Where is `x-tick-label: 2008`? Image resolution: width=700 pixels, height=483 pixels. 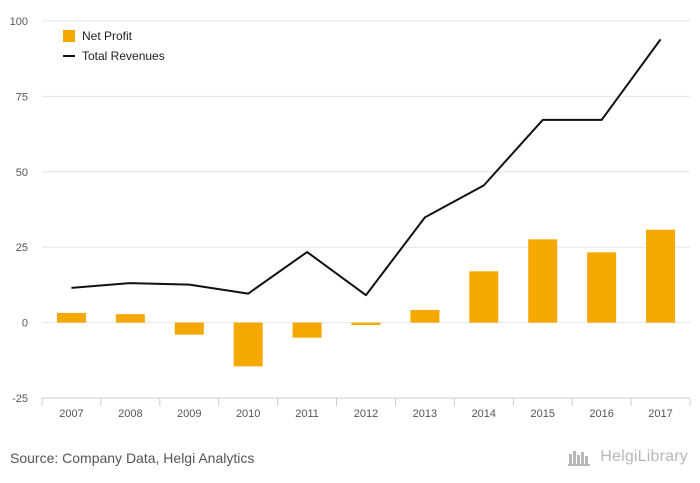 x-tick-label: 2008 is located at coordinates (130, 414).